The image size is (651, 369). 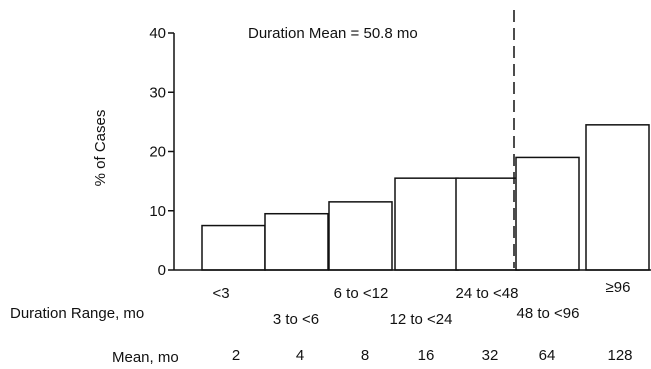 What do you see at coordinates (77, 313) in the screenshot?
I see `duration-range-row-label: Duration Range, mo` at bounding box center [77, 313].